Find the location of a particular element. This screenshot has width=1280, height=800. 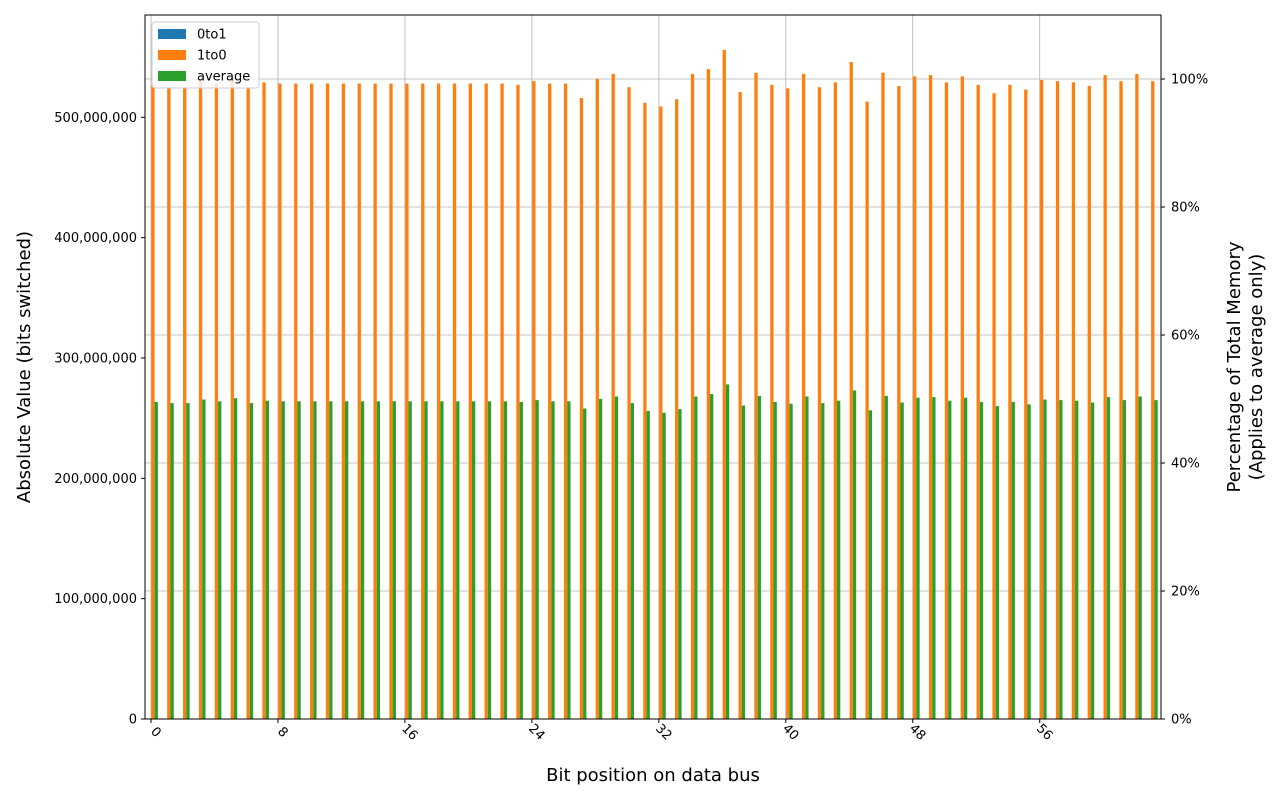

legend-label-average: average is located at coordinates (223, 77).